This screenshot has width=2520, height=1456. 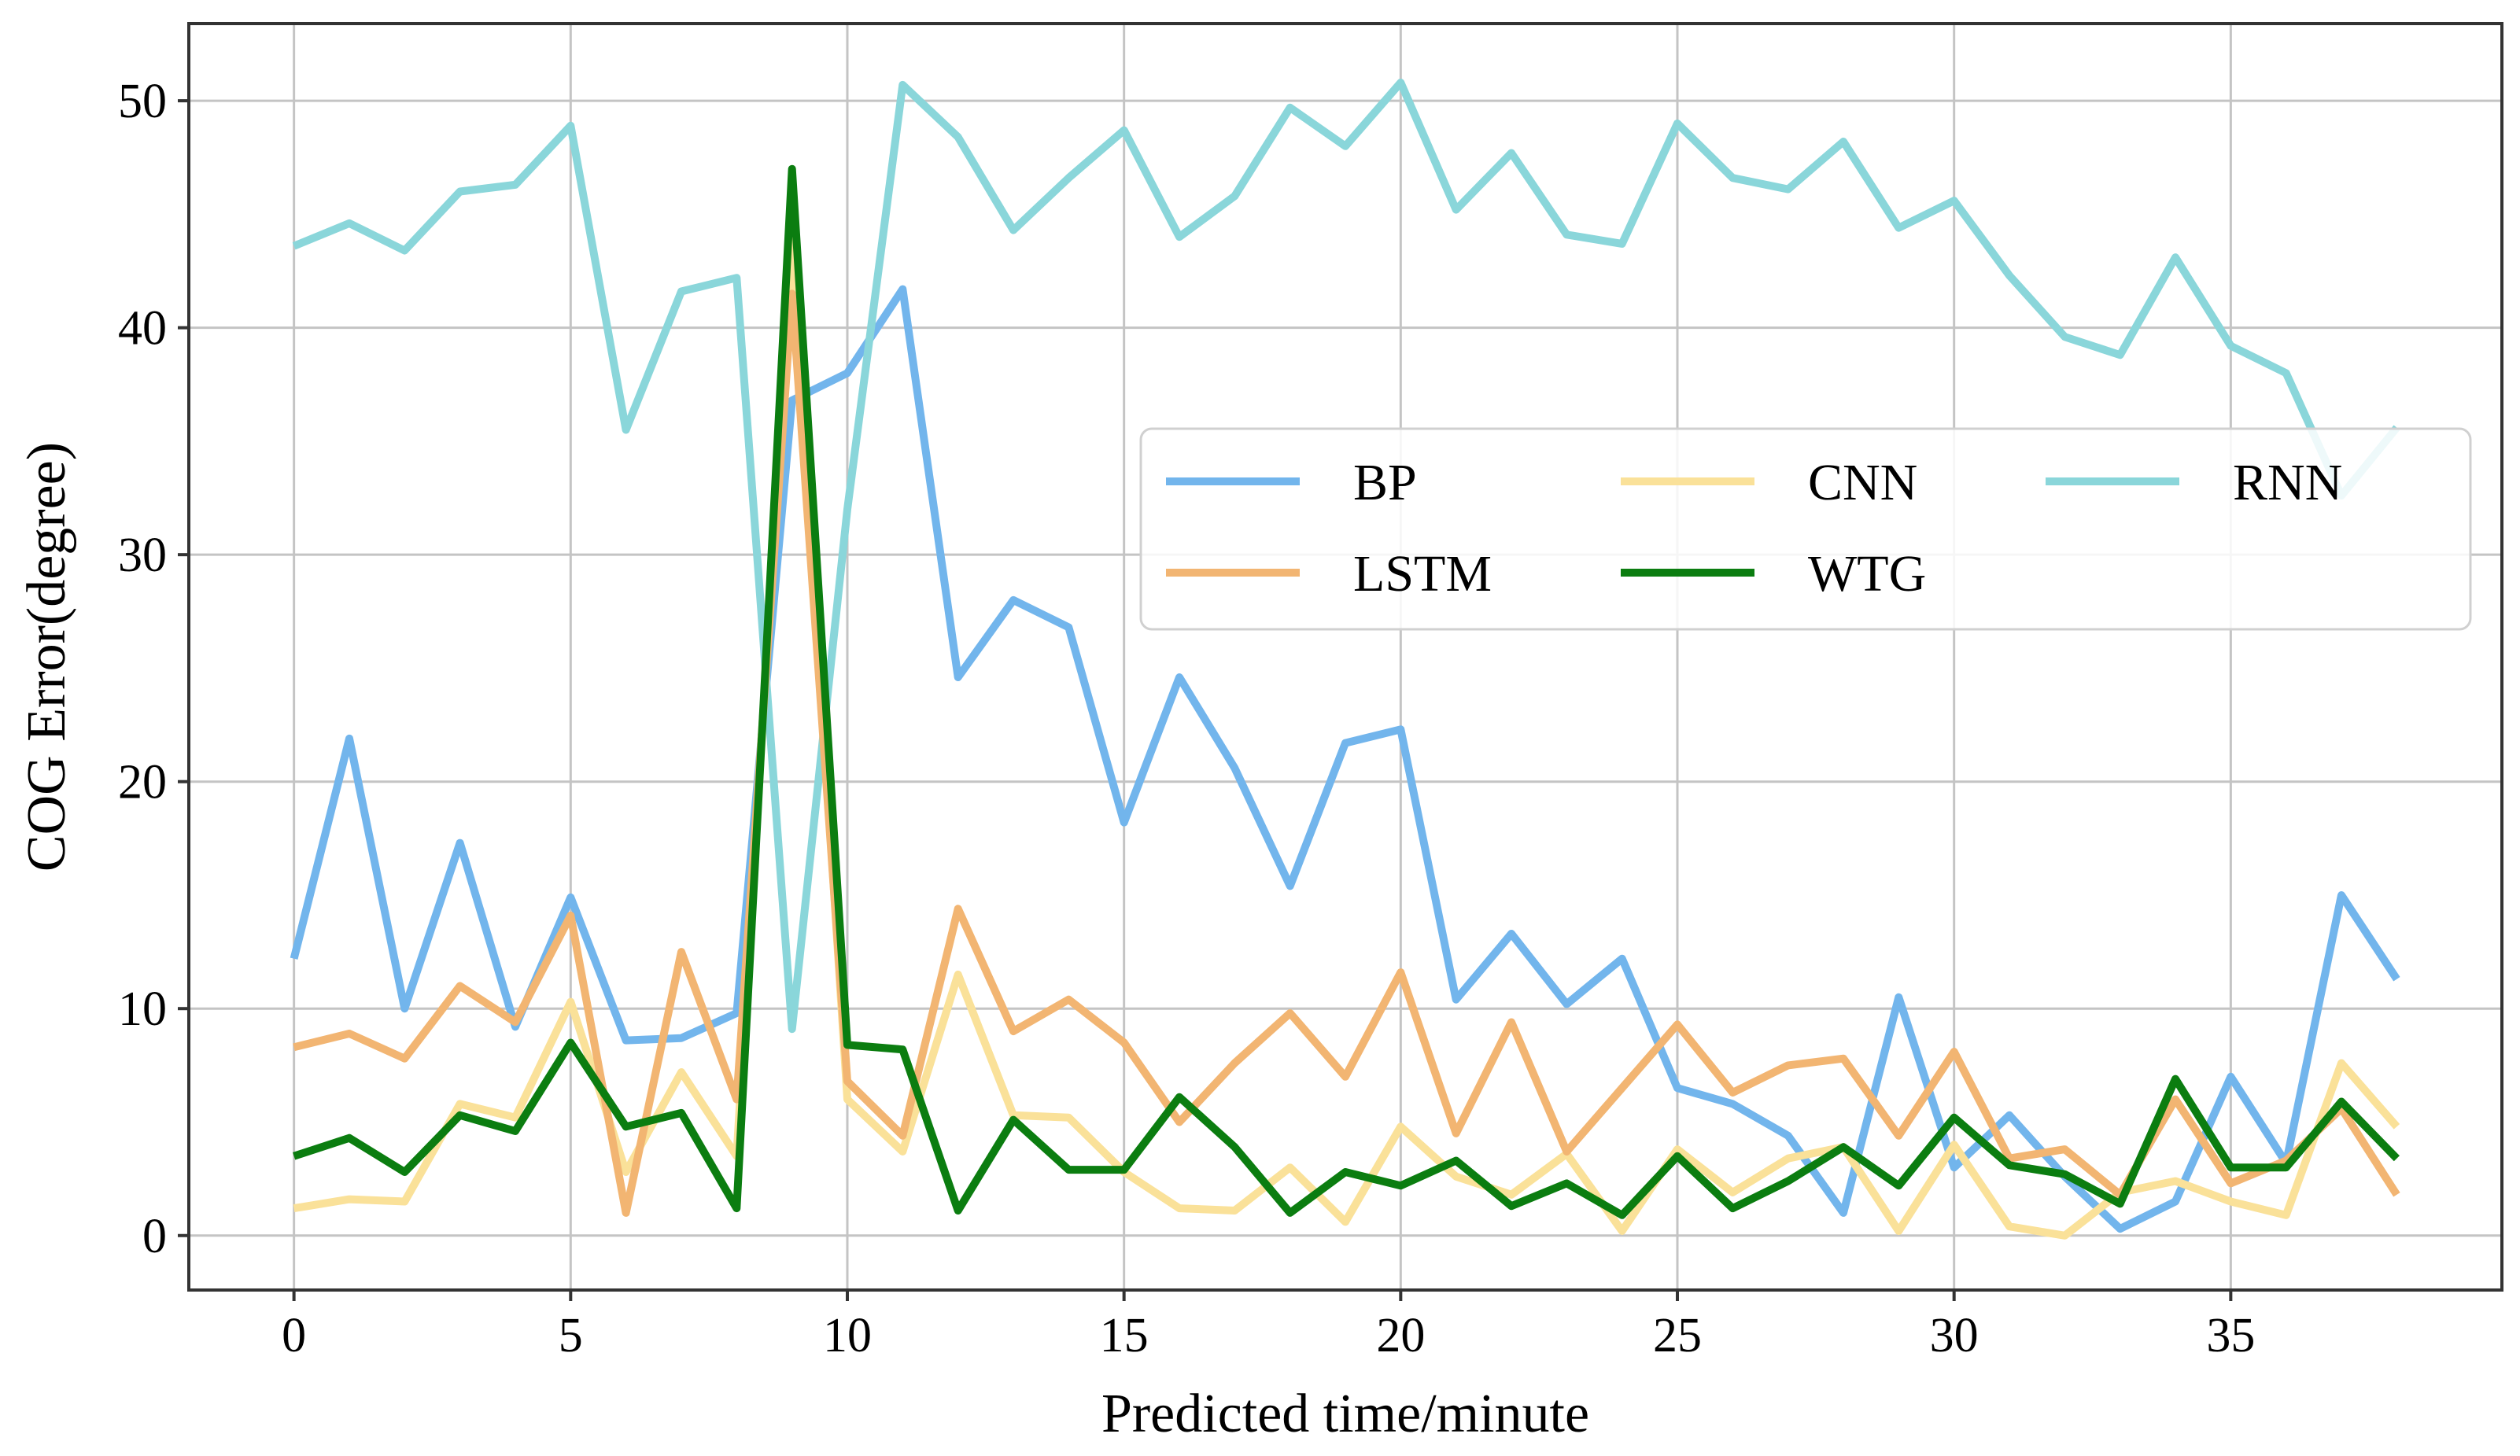 What do you see at coordinates (1862, 482) in the screenshot?
I see `legend-label-cnn: CNN` at bounding box center [1862, 482].